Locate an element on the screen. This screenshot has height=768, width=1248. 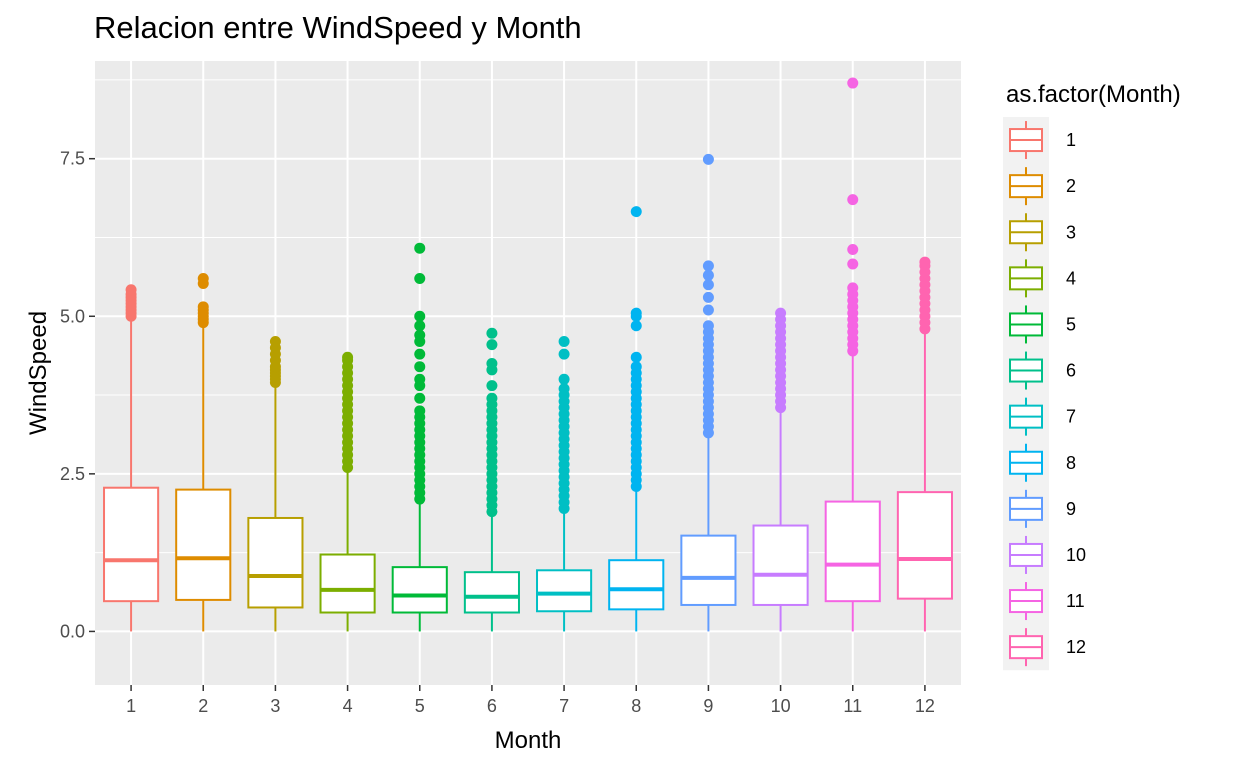
legend-label: 11 is located at coordinates (1075, 601).